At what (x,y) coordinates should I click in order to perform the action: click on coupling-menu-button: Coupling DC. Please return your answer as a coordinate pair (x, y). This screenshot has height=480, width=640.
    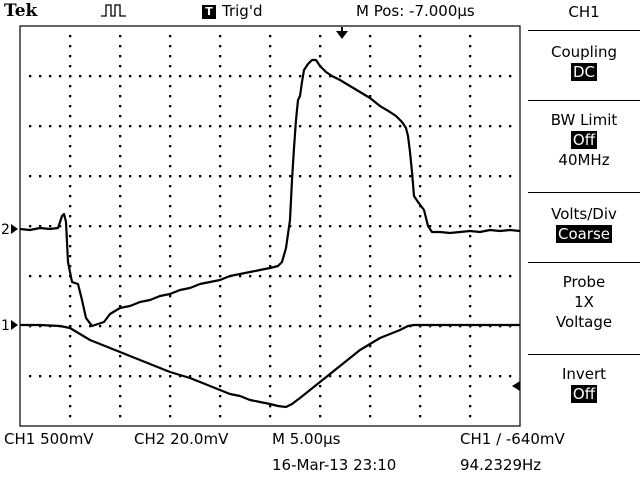
    Looking at the image, I should click on (584, 62).